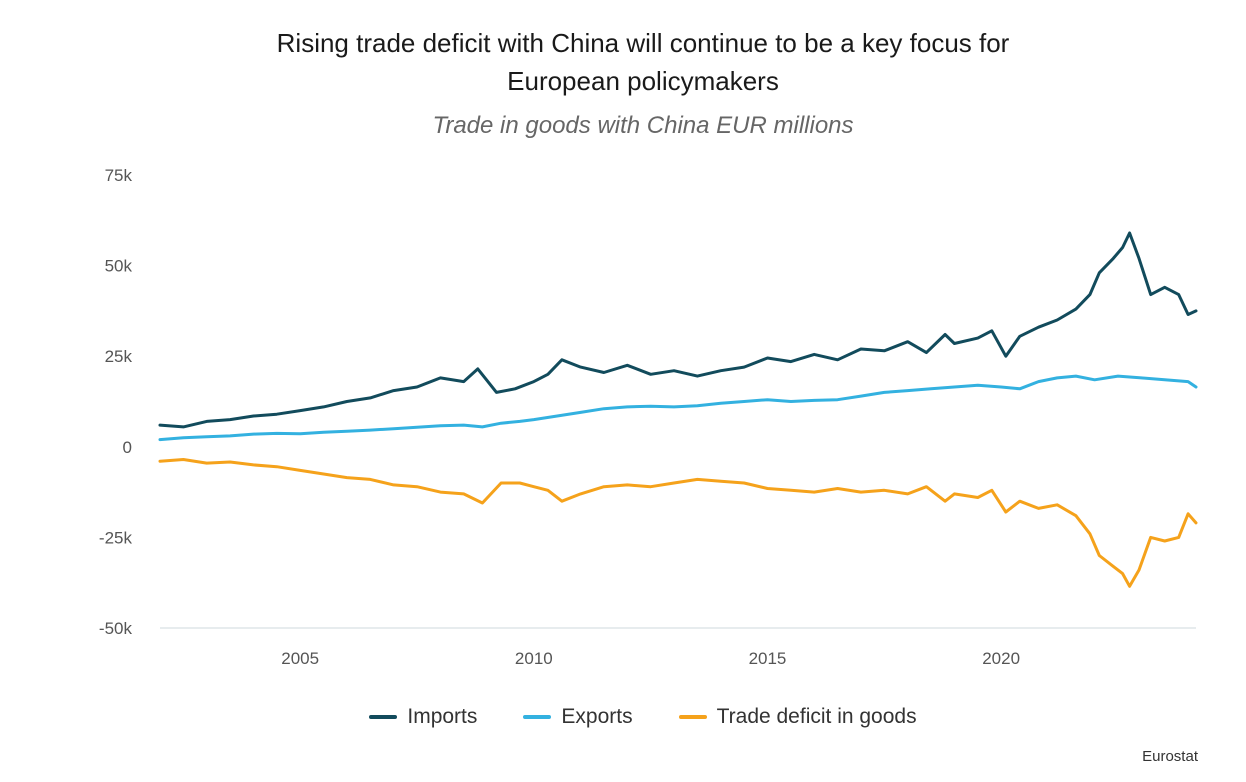  I want to click on x-axis-ticks: 2005 2010 2015 2020, so click(650, 658).